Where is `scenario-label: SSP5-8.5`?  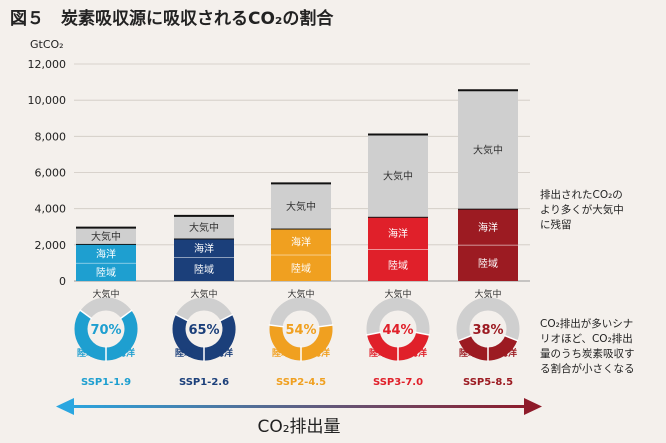 scenario-label: SSP5-8.5 is located at coordinates (488, 382).